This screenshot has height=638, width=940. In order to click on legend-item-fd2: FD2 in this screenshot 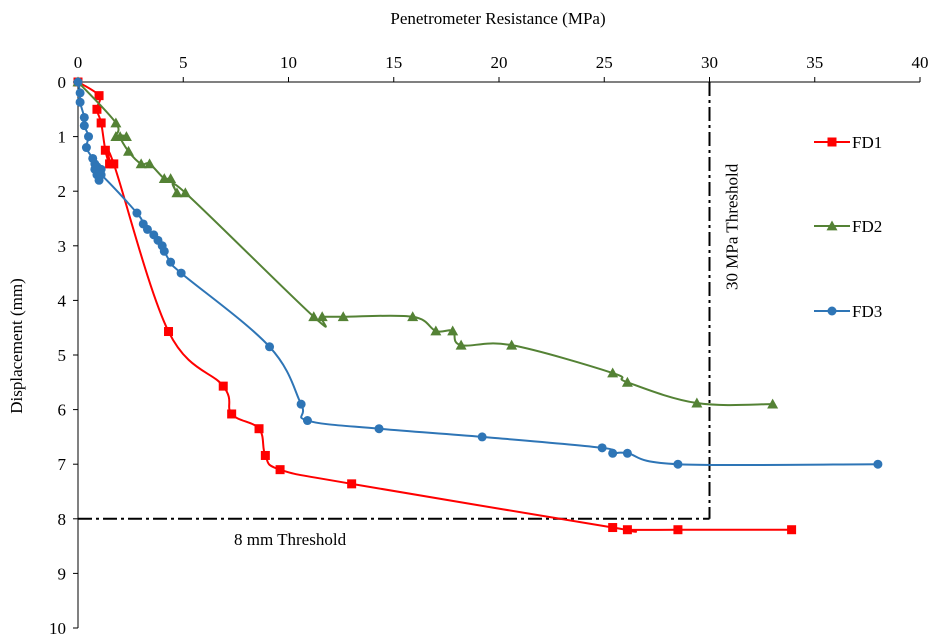, I will do `click(848, 226)`.